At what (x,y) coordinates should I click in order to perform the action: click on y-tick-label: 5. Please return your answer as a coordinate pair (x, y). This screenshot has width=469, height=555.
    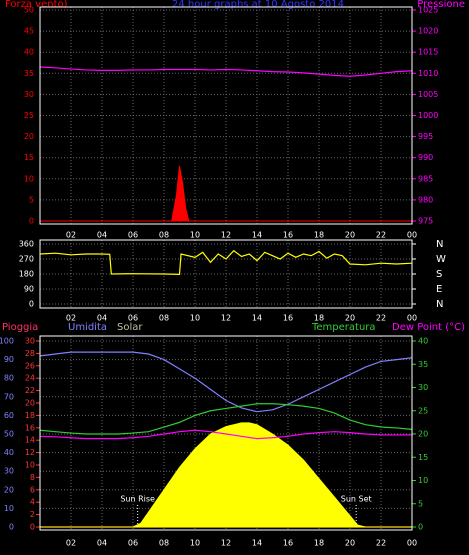
    Looking at the image, I should click on (31, 199).